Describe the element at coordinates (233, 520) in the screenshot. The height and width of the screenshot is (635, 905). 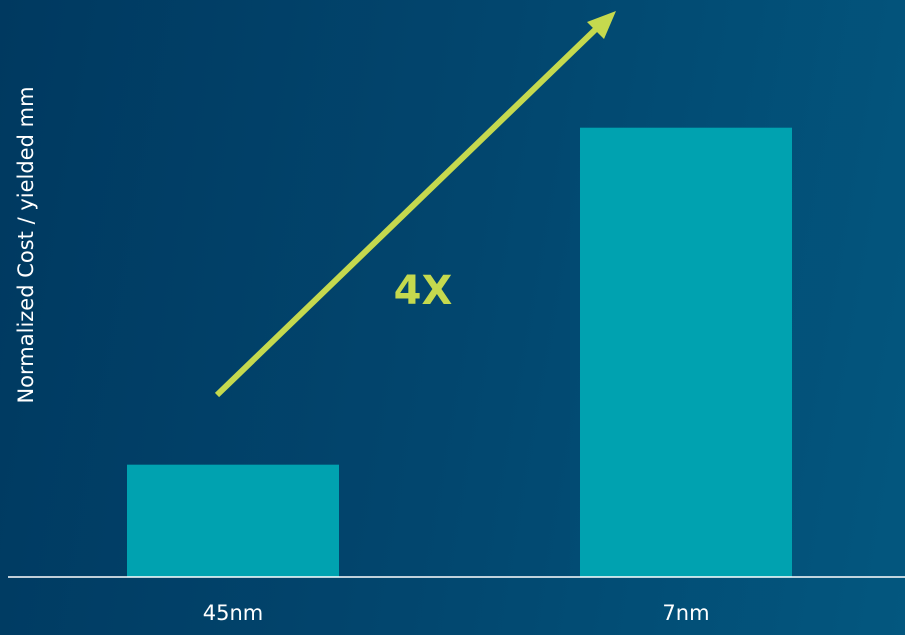
I see `bar-45nm` at that location.